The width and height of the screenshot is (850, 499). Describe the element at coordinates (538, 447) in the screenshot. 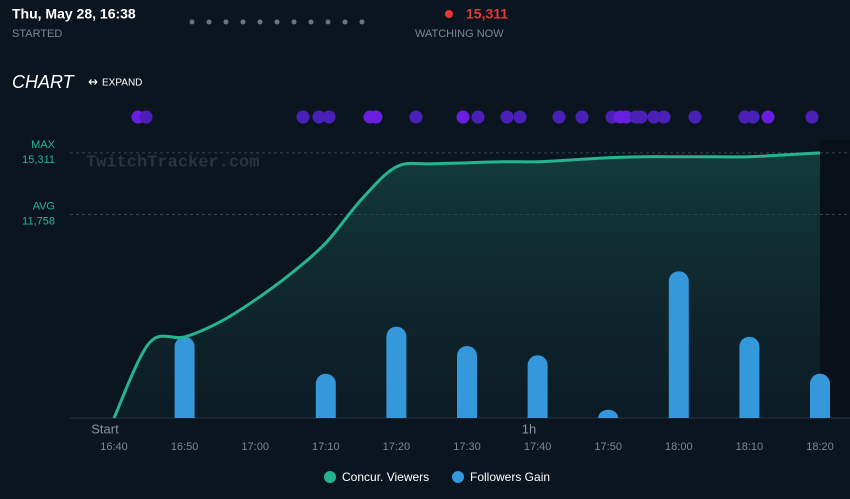

I see `x-tick-label: 17:40` at that location.